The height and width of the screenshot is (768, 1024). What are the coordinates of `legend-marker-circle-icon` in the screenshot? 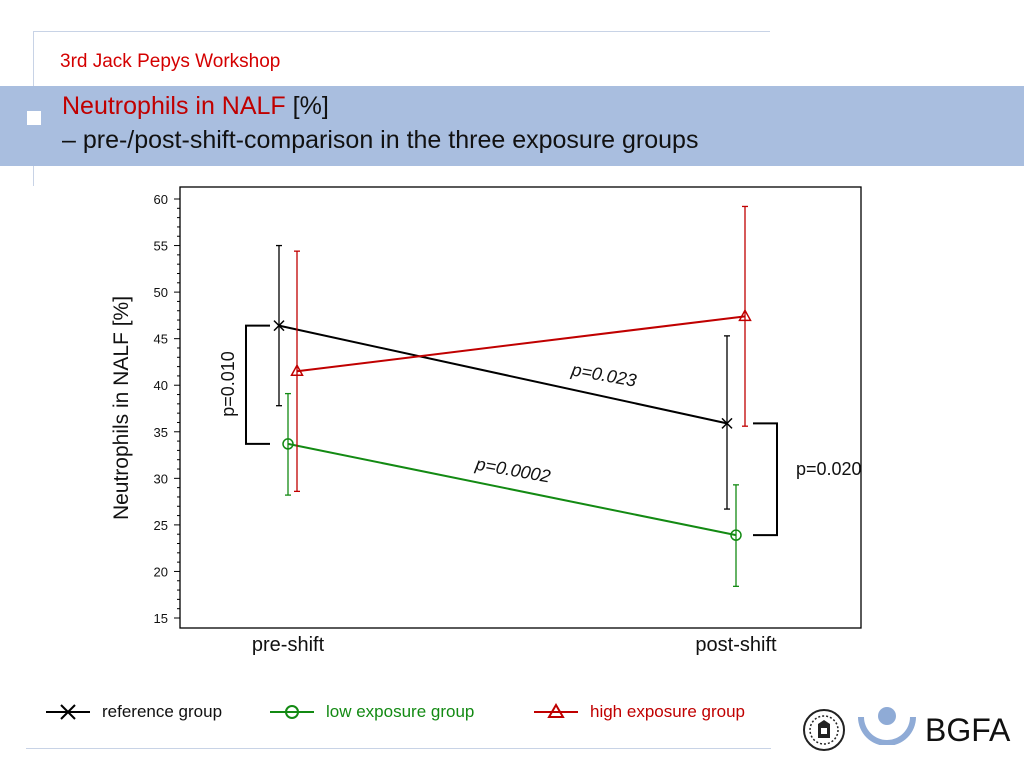 It's located at (292, 712).